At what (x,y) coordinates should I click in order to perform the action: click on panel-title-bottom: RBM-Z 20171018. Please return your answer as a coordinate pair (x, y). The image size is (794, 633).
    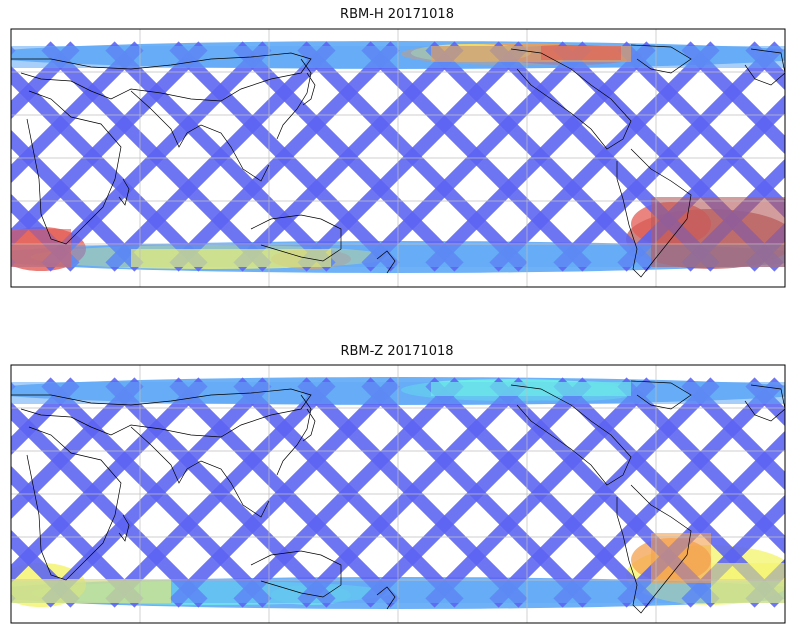
    Looking at the image, I should click on (397, 351).